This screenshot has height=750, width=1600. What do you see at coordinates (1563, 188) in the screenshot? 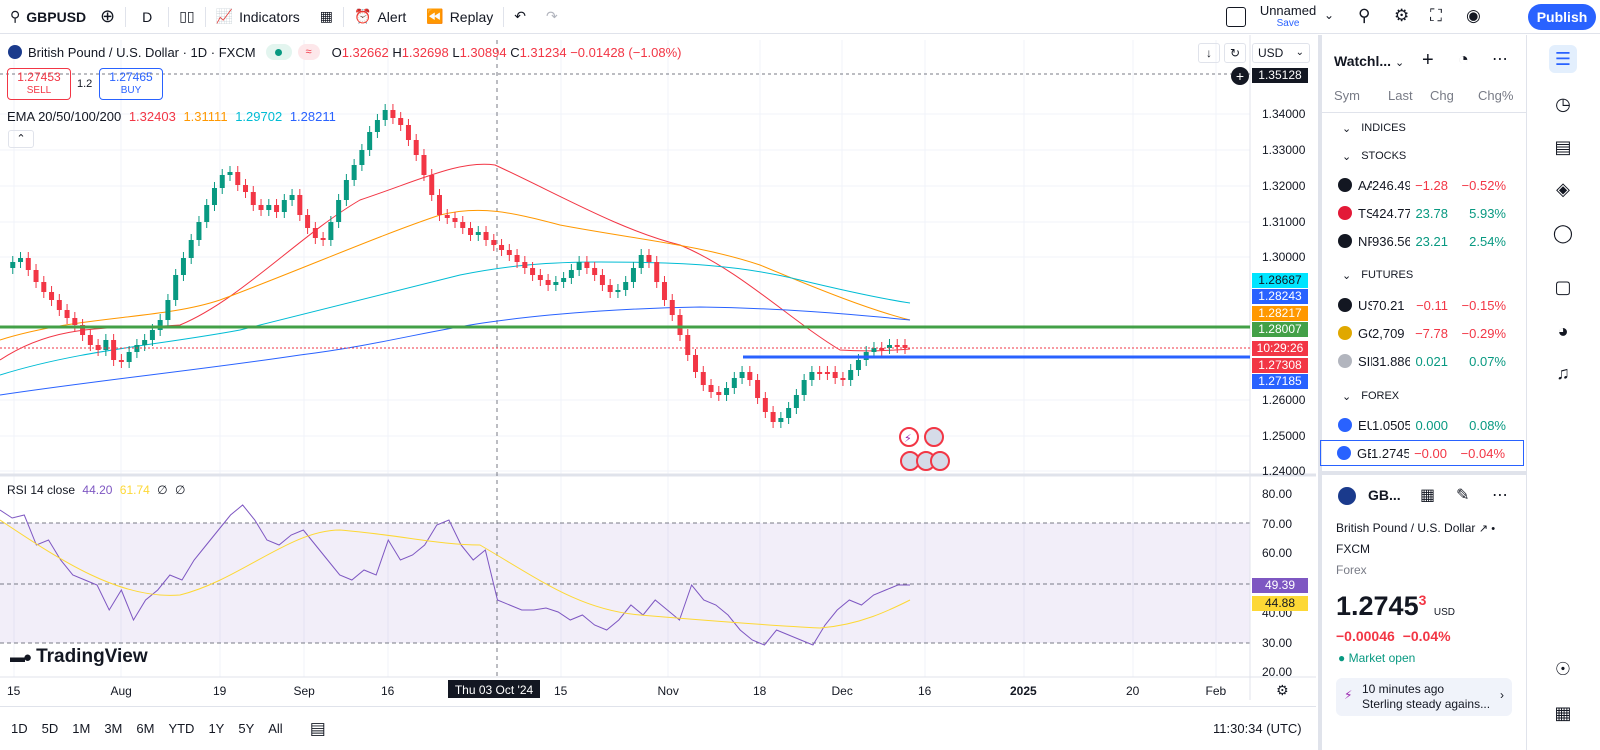
I see `layers-icon: ◈` at bounding box center [1563, 188].